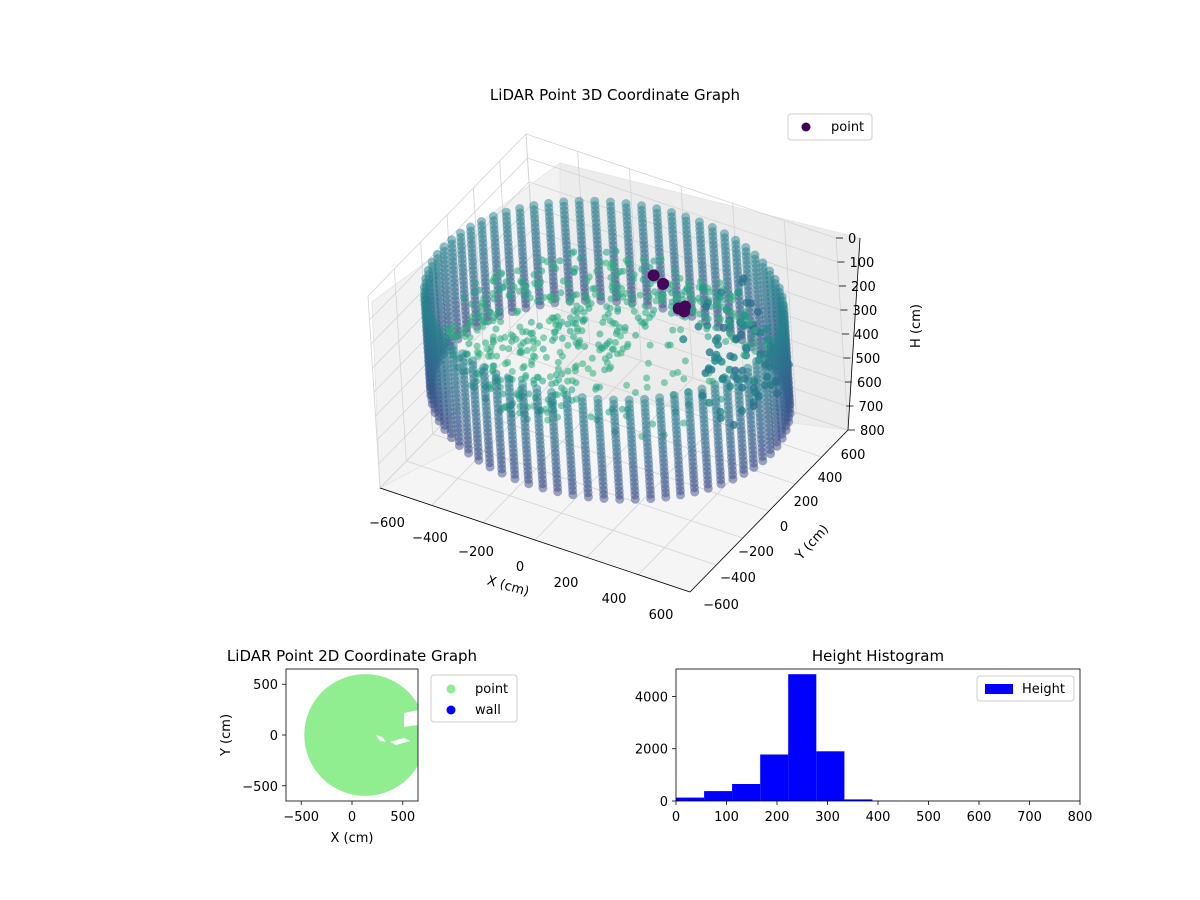  I want to click on y-tick-label: 500, so click(265, 685).